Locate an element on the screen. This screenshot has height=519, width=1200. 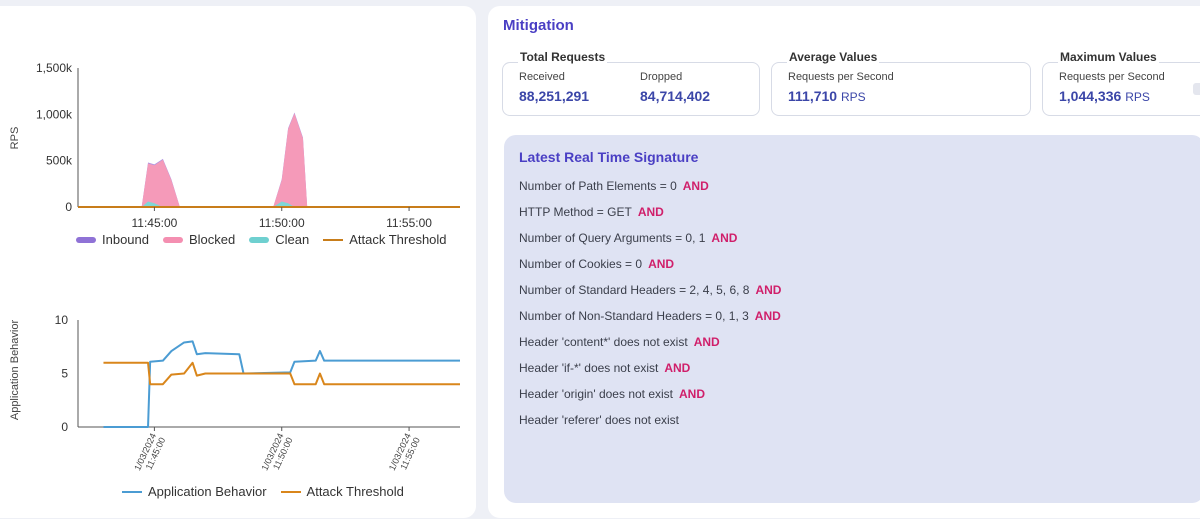
x-tick-label: 11:50:00 is located at coordinates (282, 223).